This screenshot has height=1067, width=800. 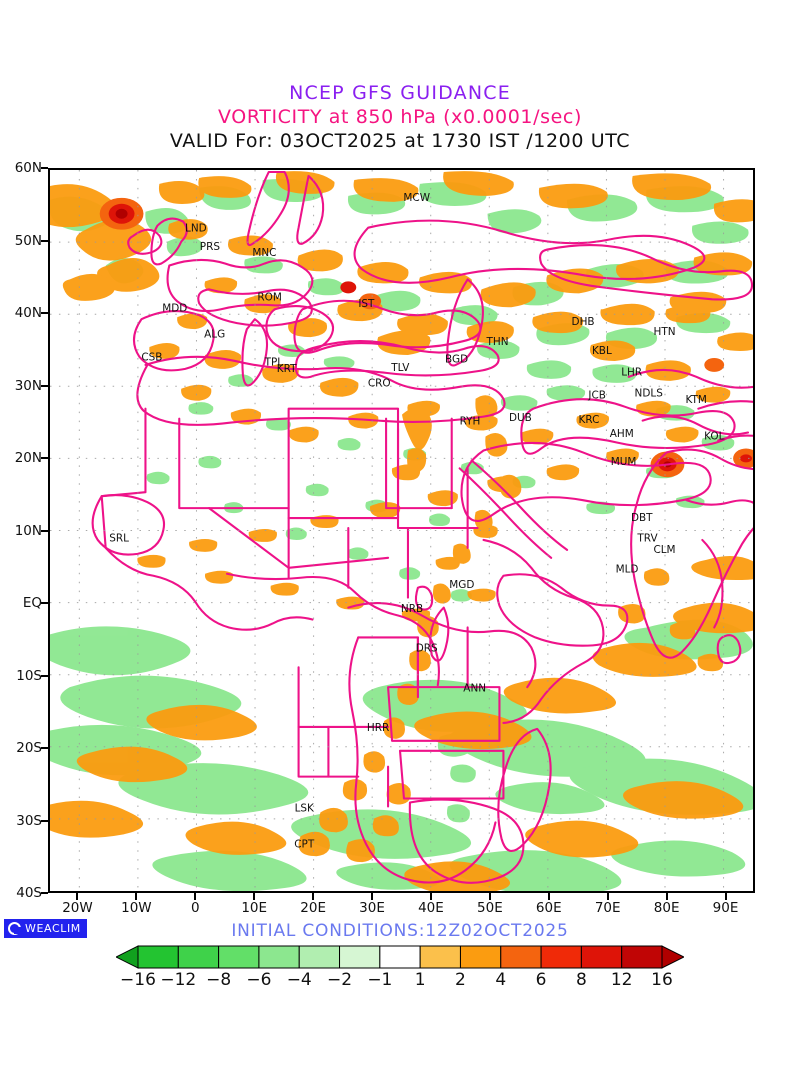 I want to click on colorbar-tick-label: 4, so click(x=501, y=980).